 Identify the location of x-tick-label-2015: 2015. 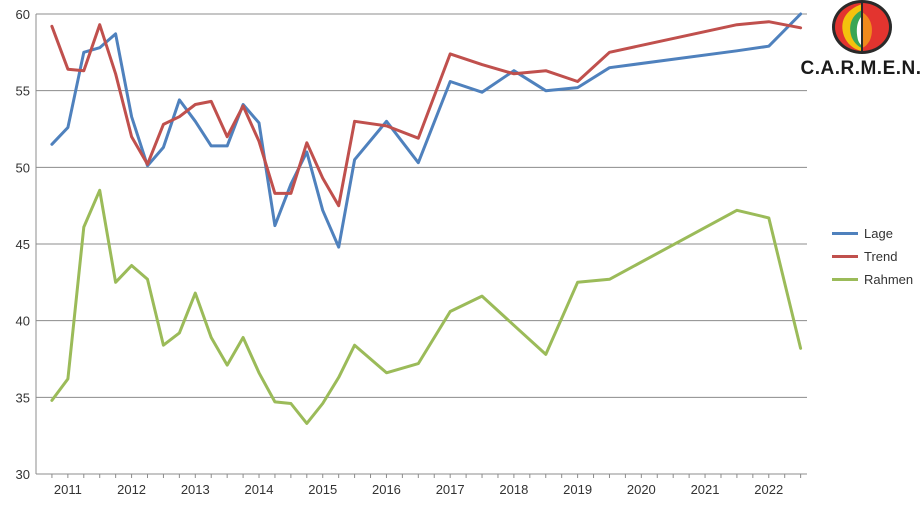
(322, 489).